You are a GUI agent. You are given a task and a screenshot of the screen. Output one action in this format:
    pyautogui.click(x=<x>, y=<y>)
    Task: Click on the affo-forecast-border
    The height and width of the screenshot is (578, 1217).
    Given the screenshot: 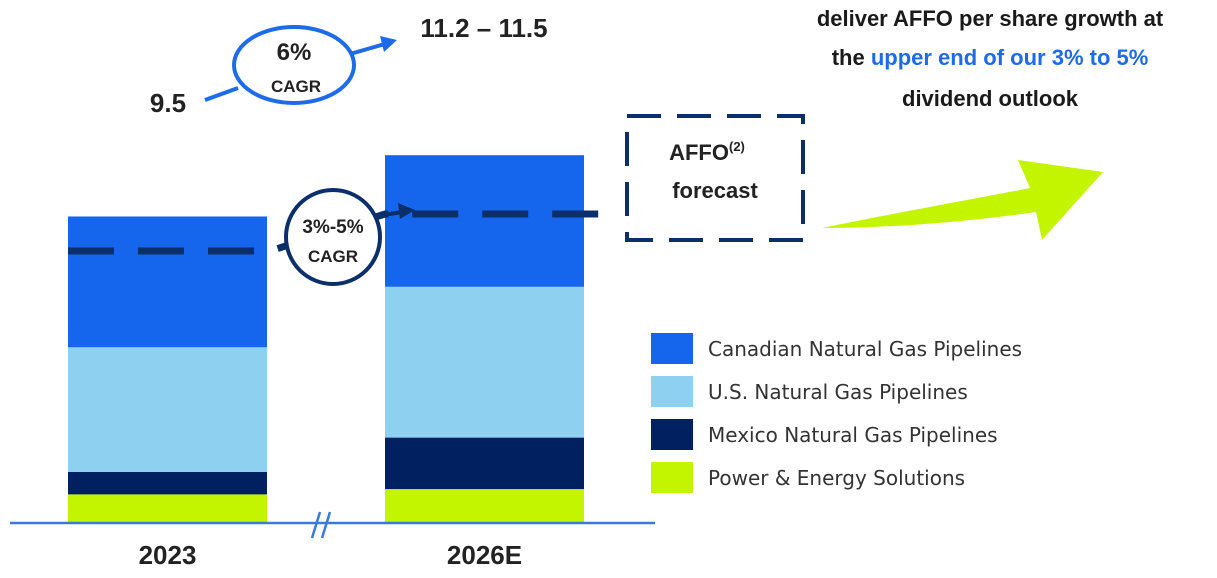 What is the action you would take?
    pyautogui.click(x=715, y=178)
    